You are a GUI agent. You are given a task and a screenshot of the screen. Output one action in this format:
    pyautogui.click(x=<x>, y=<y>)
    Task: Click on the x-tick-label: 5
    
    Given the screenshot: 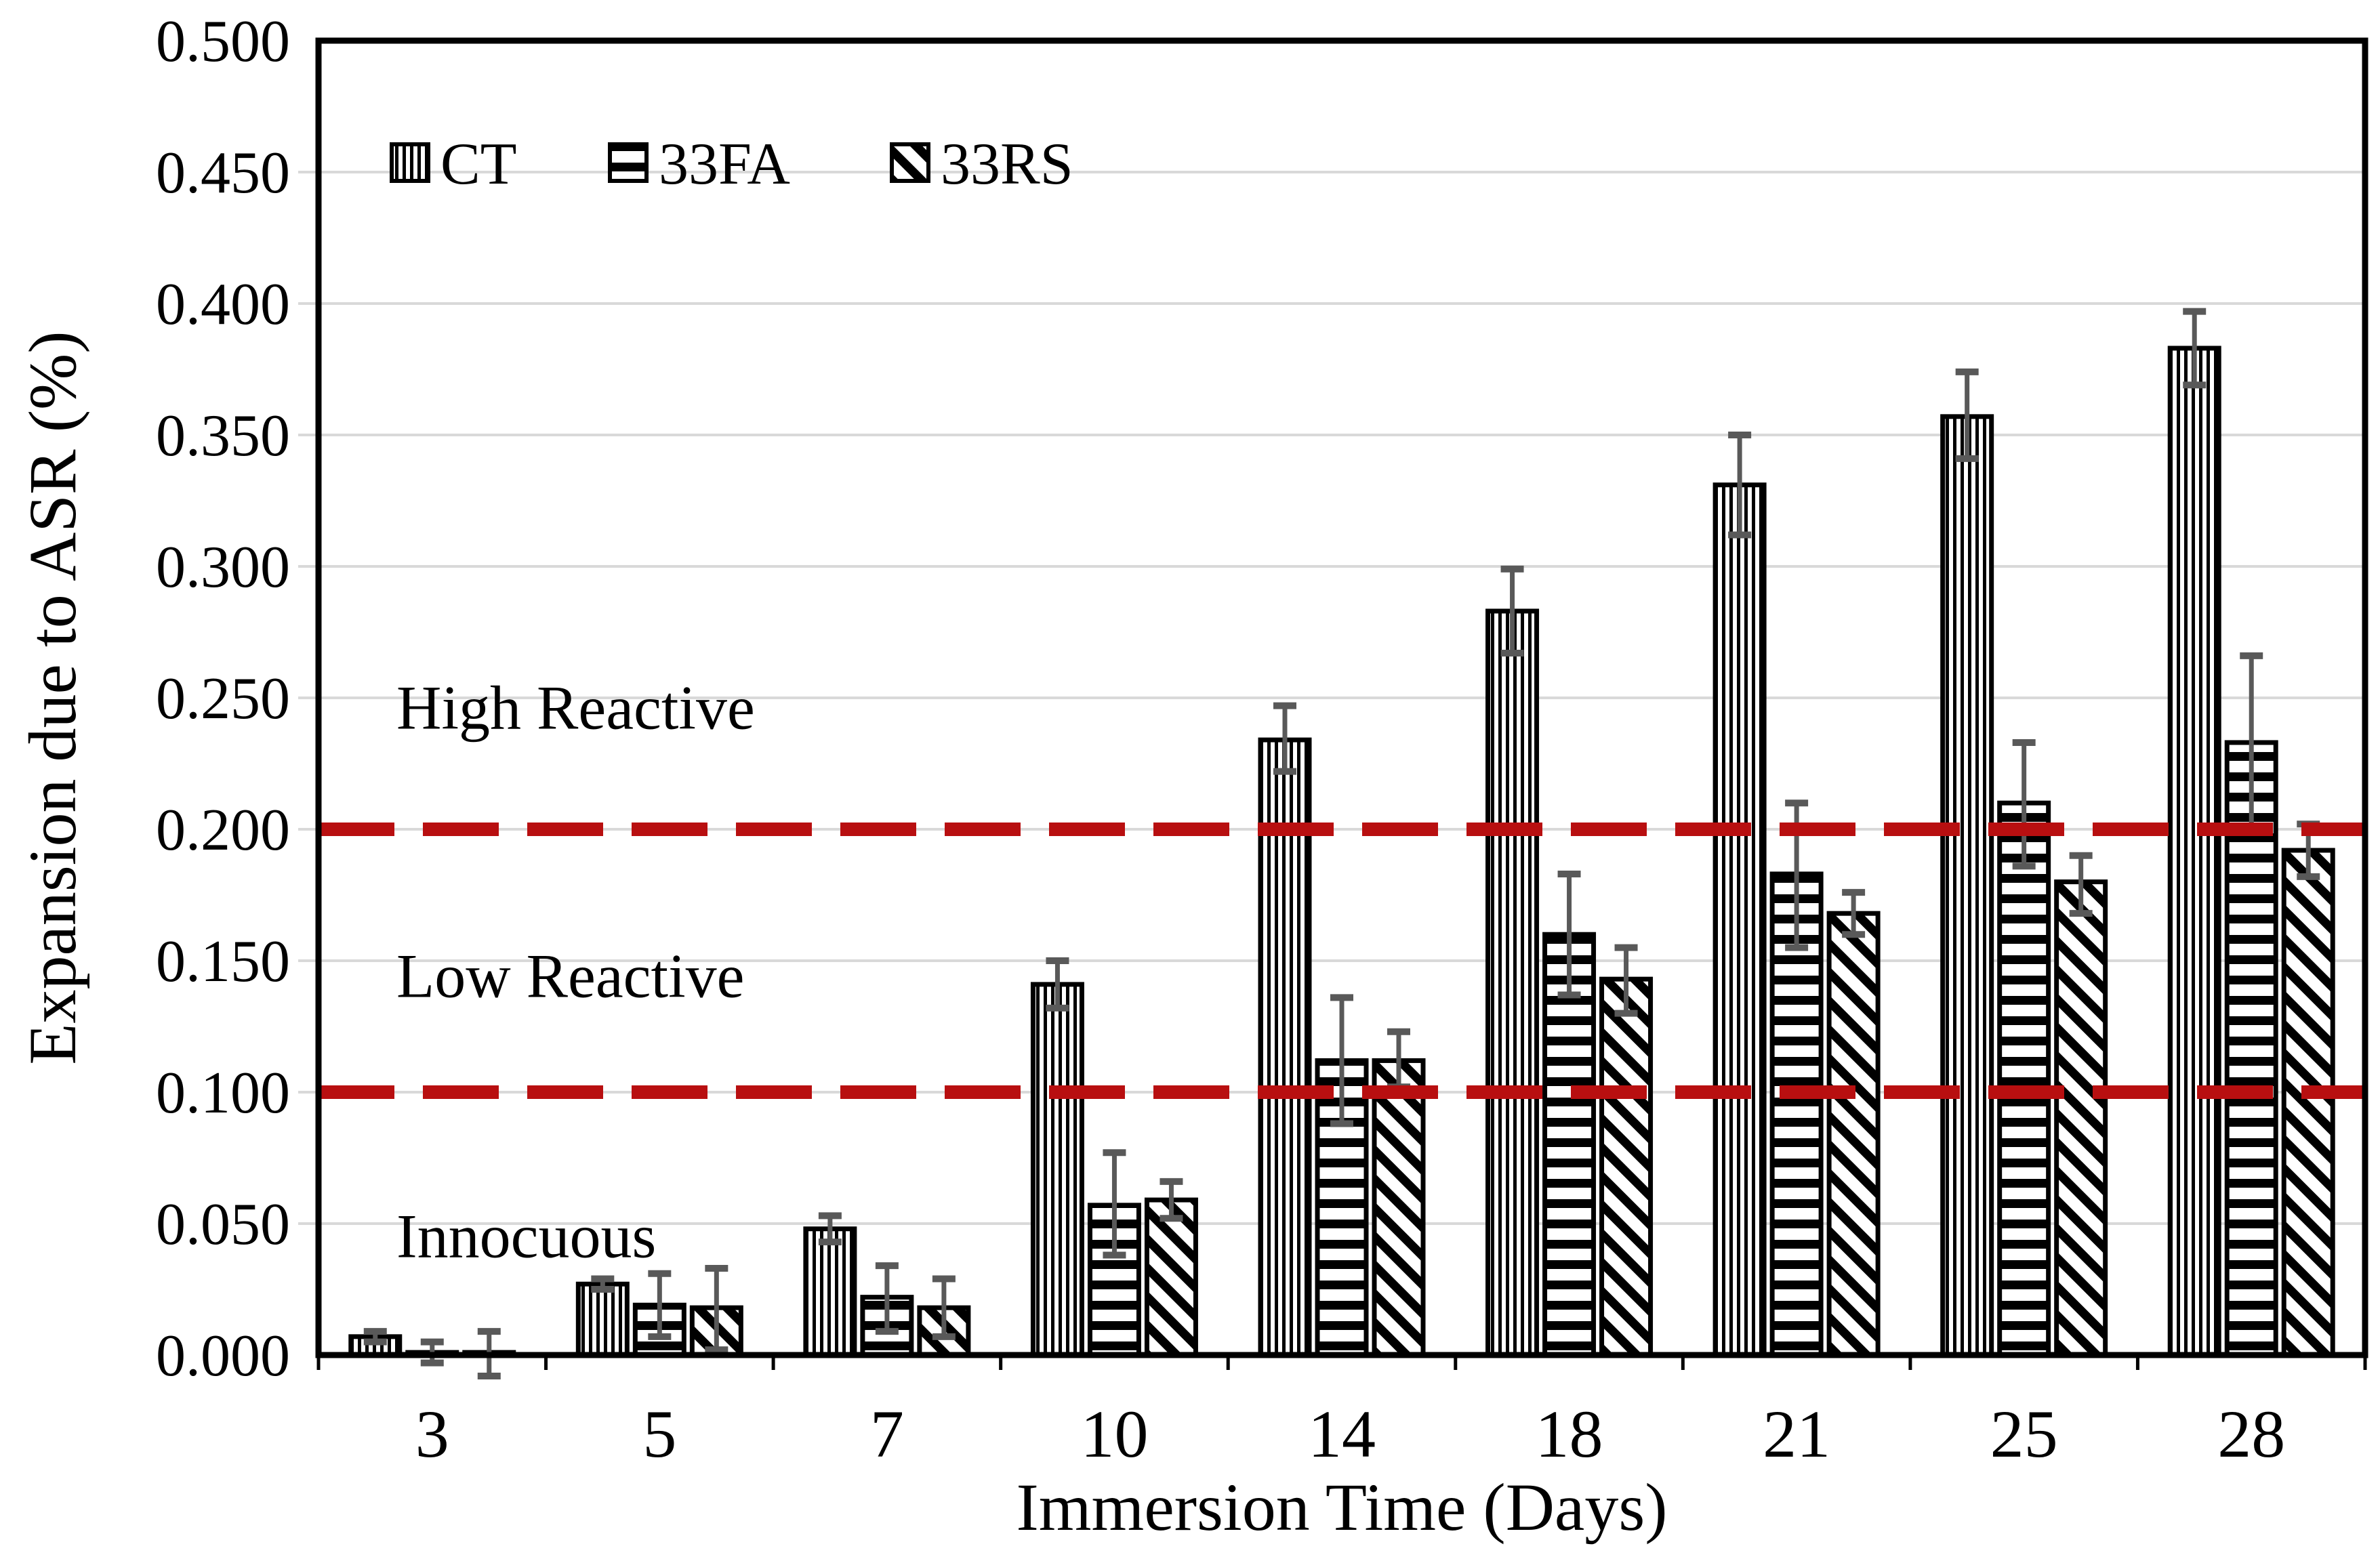 What is the action you would take?
    pyautogui.click(x=659, y=1434)
    